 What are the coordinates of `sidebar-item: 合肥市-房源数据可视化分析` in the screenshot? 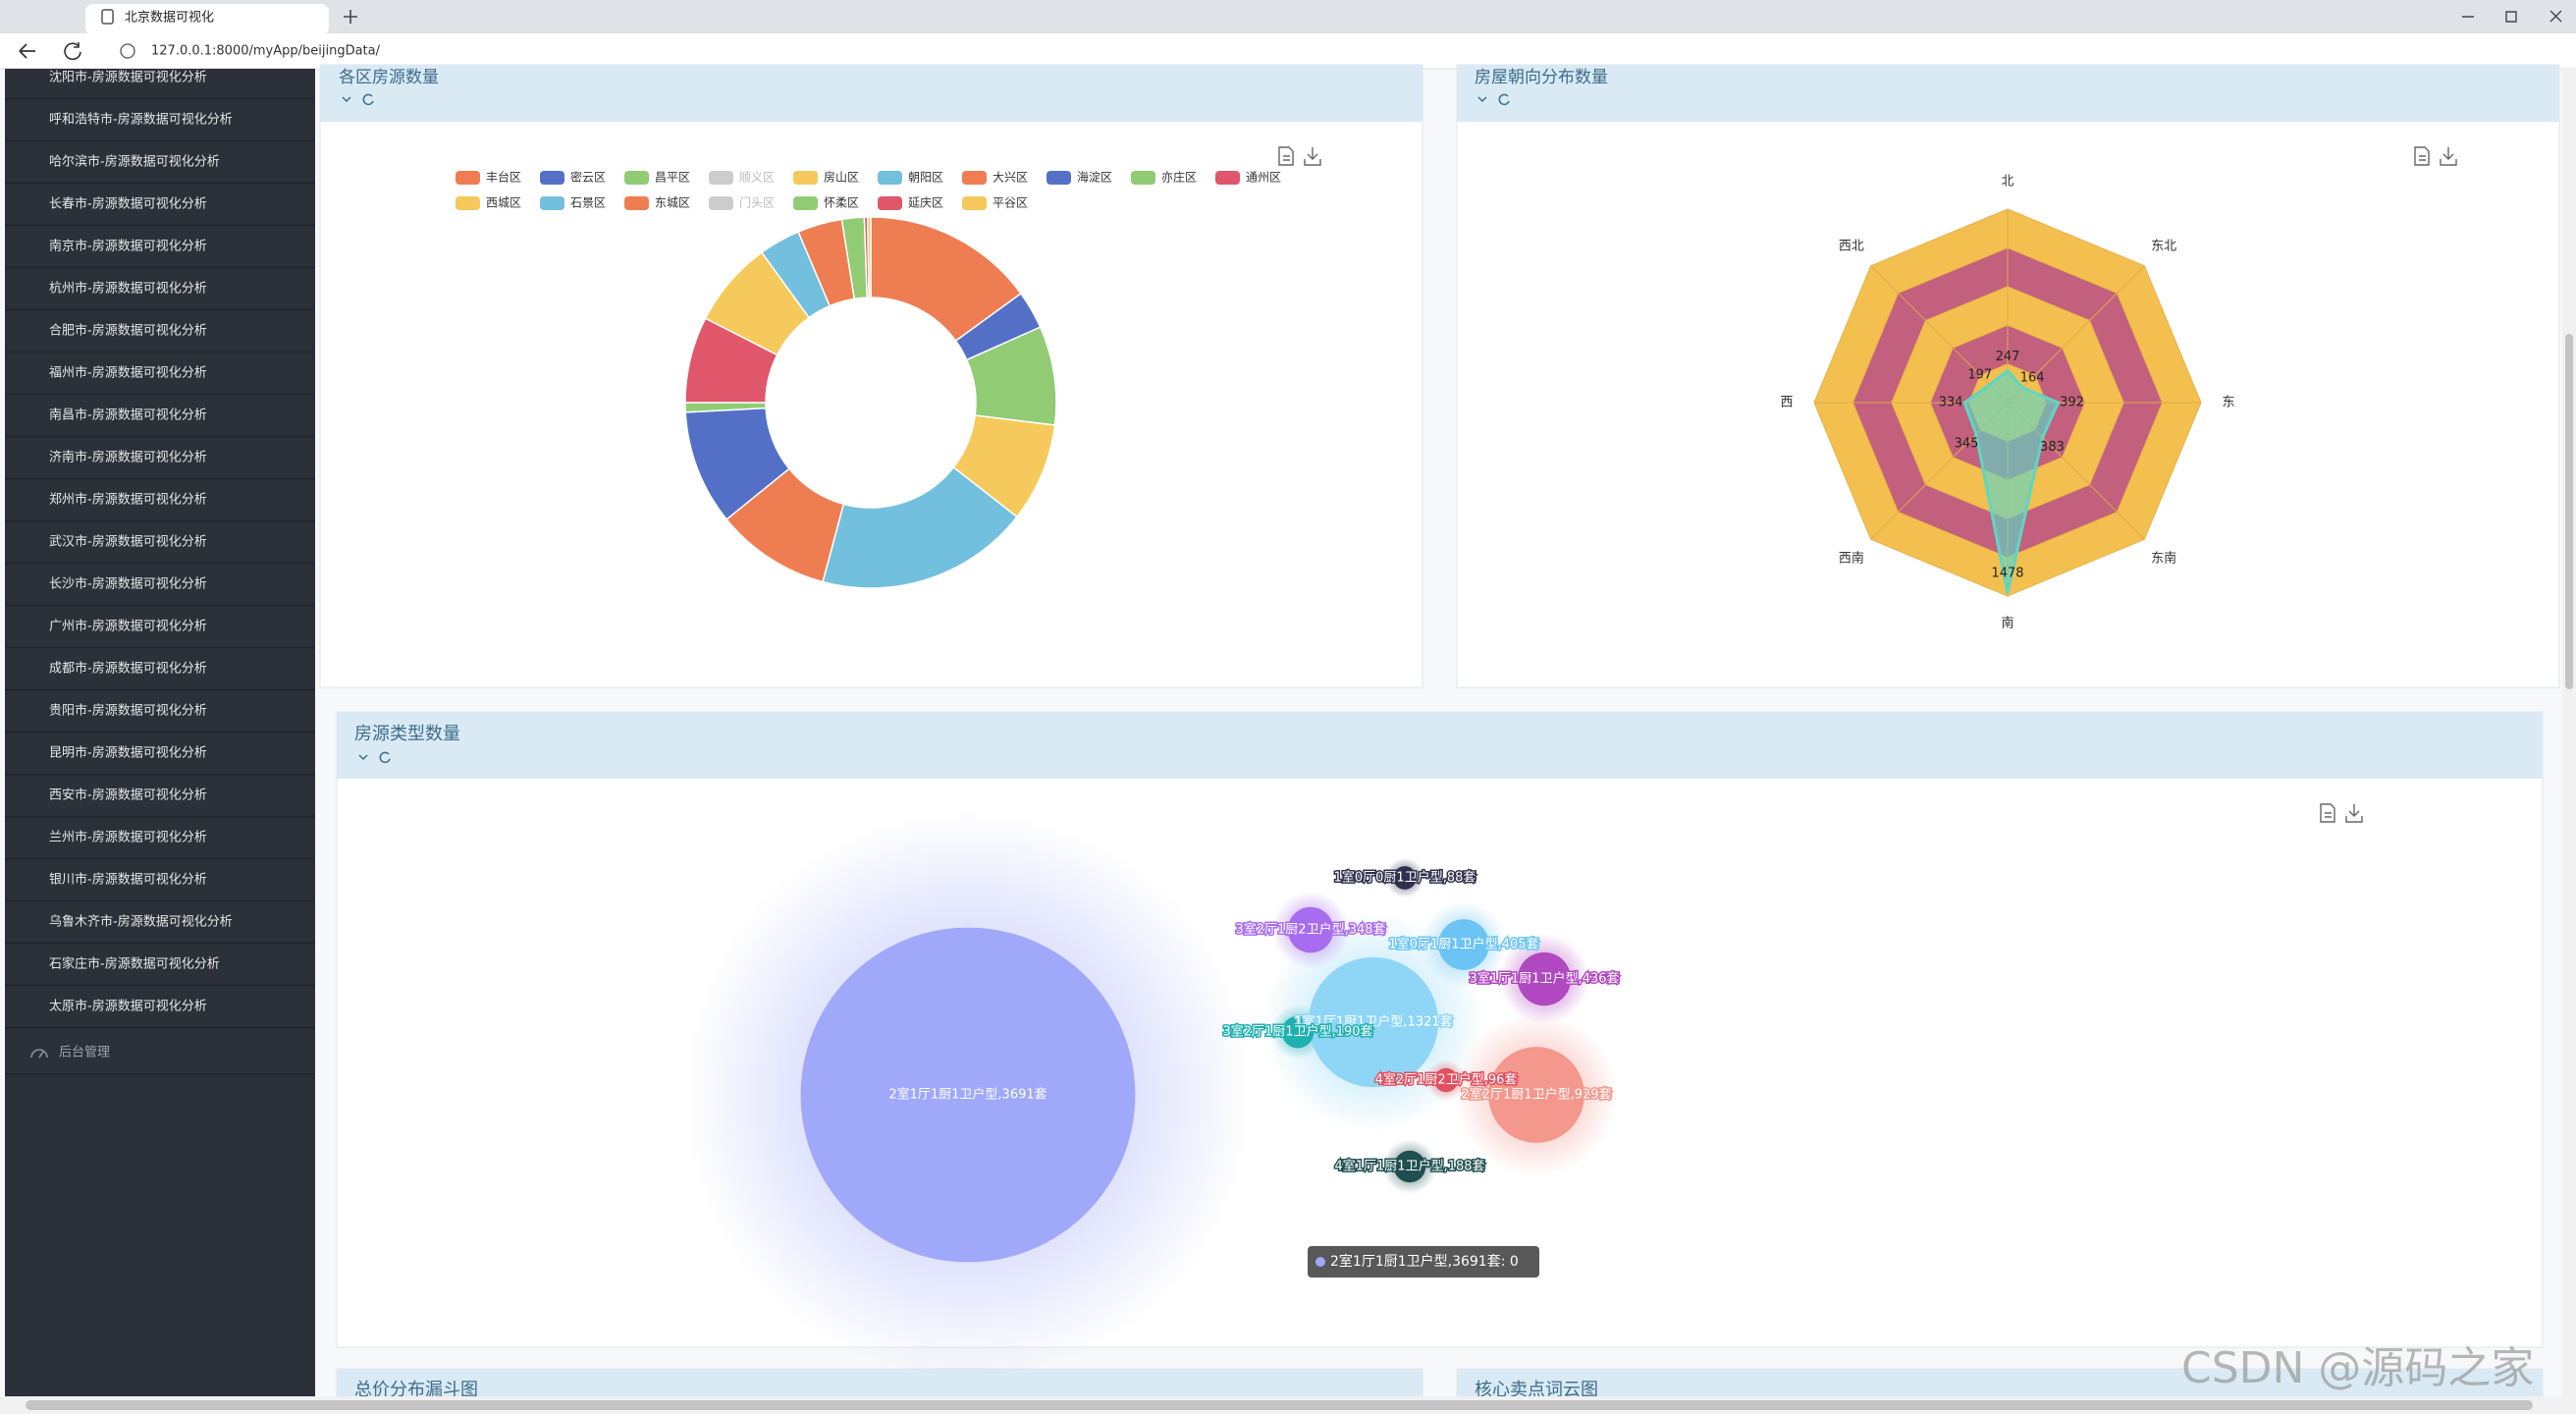 It's located at (128, 331).